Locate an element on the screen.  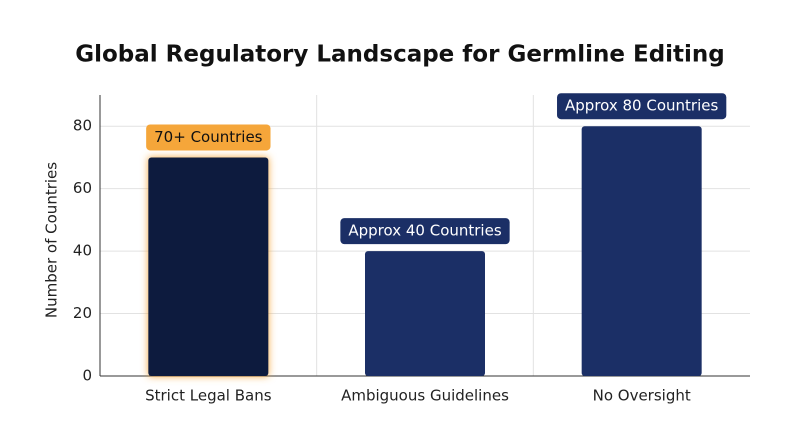
y-tick-label: 60 is located at coordinates (82, 188).